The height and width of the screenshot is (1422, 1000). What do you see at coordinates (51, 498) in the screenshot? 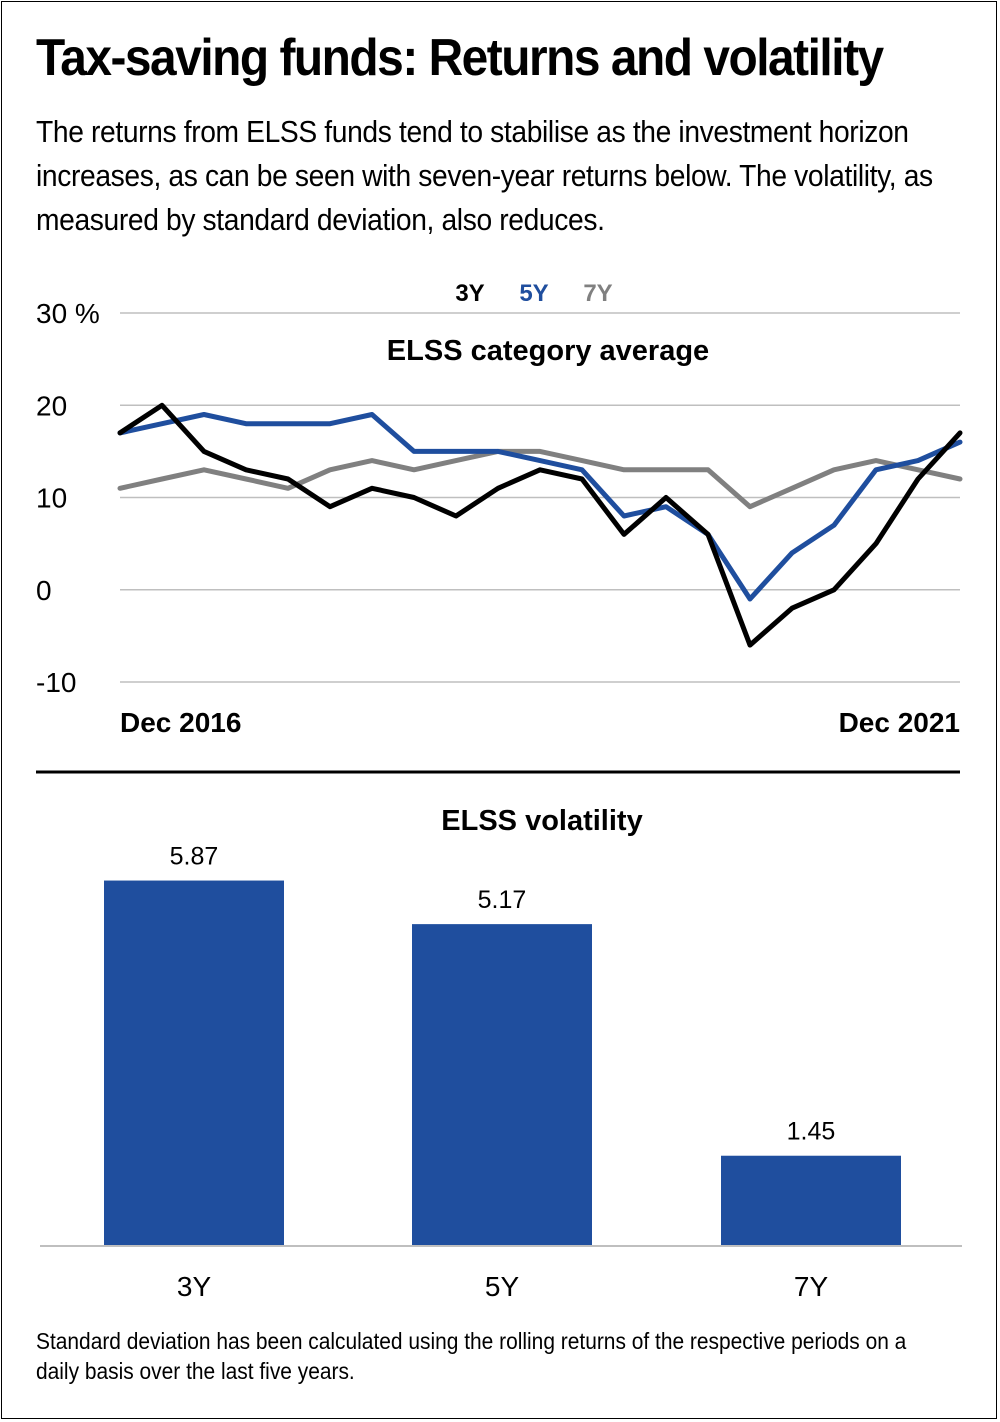
I see `y-tick-label: 10` at bounding box center [51, 498].